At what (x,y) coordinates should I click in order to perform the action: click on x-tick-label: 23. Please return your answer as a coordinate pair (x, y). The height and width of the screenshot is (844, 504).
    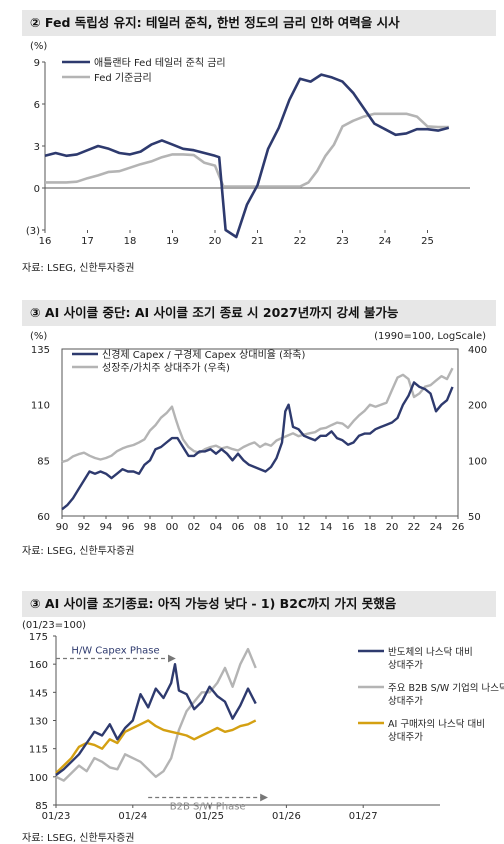
    Looking at the image, I should click on (342, 241).